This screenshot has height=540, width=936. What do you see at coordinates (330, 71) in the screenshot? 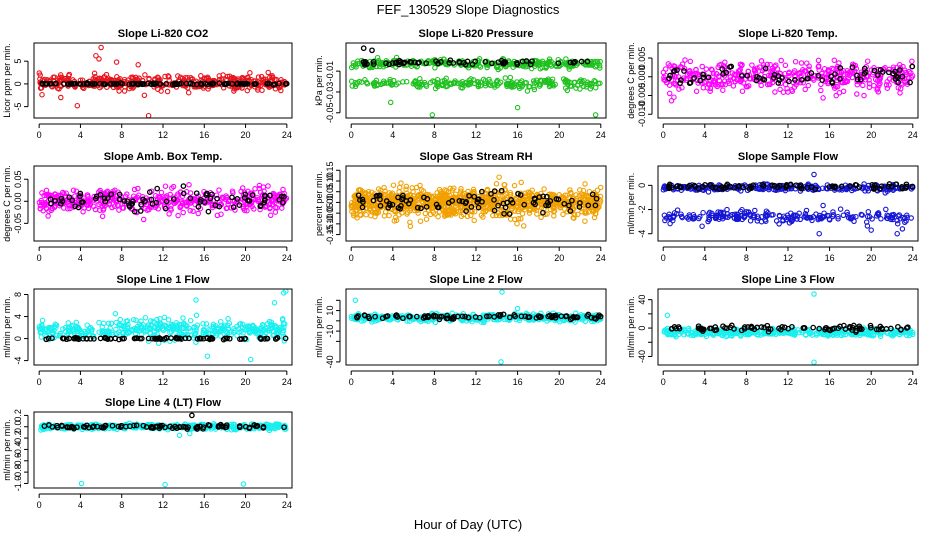
I see `y-tick-label: -0.01` at bounding box center [330, 71].